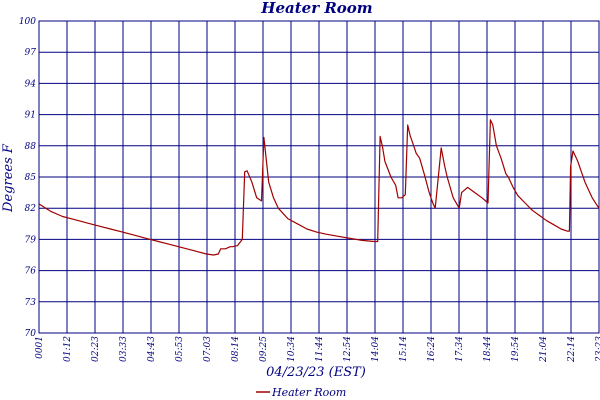  I want to click on y-tick-label: 100, so click(27, 22).